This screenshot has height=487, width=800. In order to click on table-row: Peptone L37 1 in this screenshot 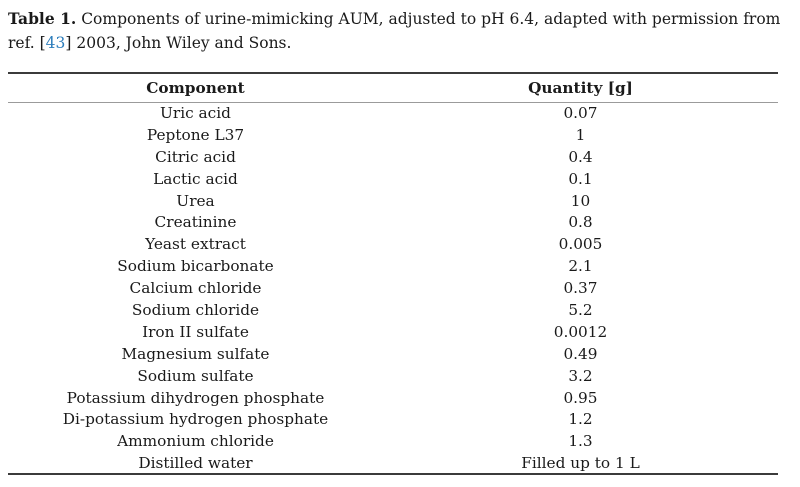, I will do `click(393, 135)`.